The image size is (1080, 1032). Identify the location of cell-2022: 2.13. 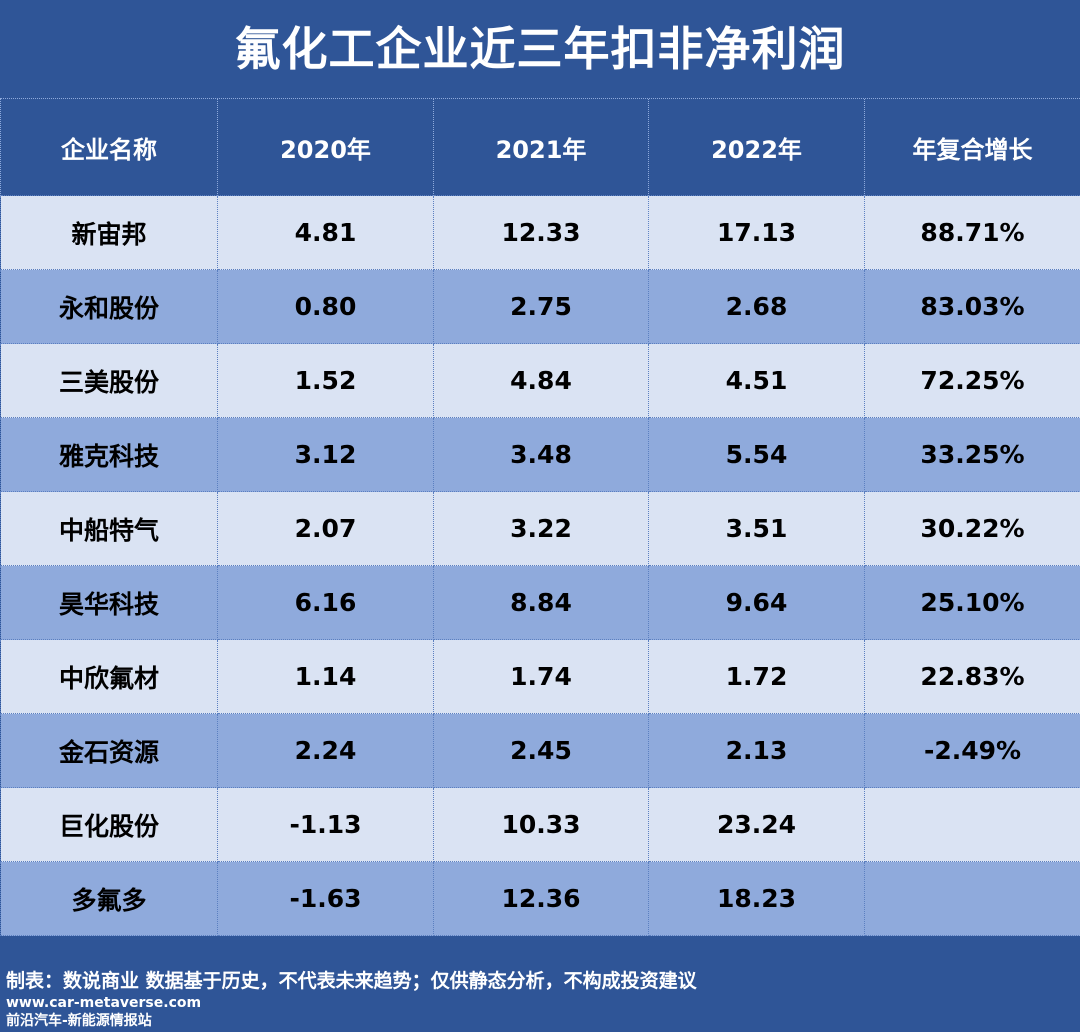
(756, 750).